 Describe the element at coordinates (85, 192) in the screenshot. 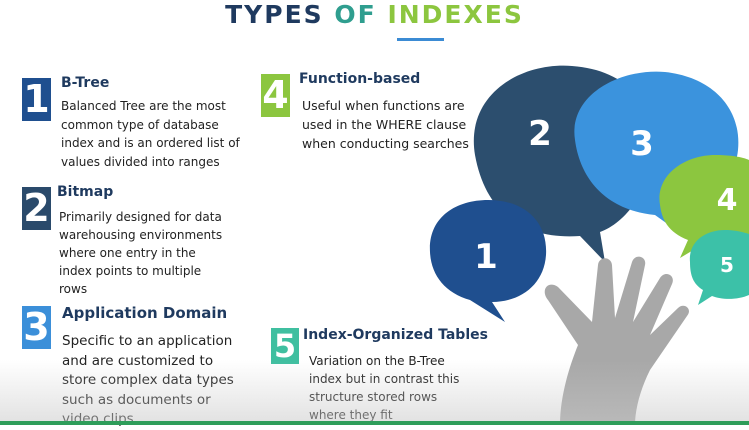

I see `index-type-heading: Bitmap` at that location.